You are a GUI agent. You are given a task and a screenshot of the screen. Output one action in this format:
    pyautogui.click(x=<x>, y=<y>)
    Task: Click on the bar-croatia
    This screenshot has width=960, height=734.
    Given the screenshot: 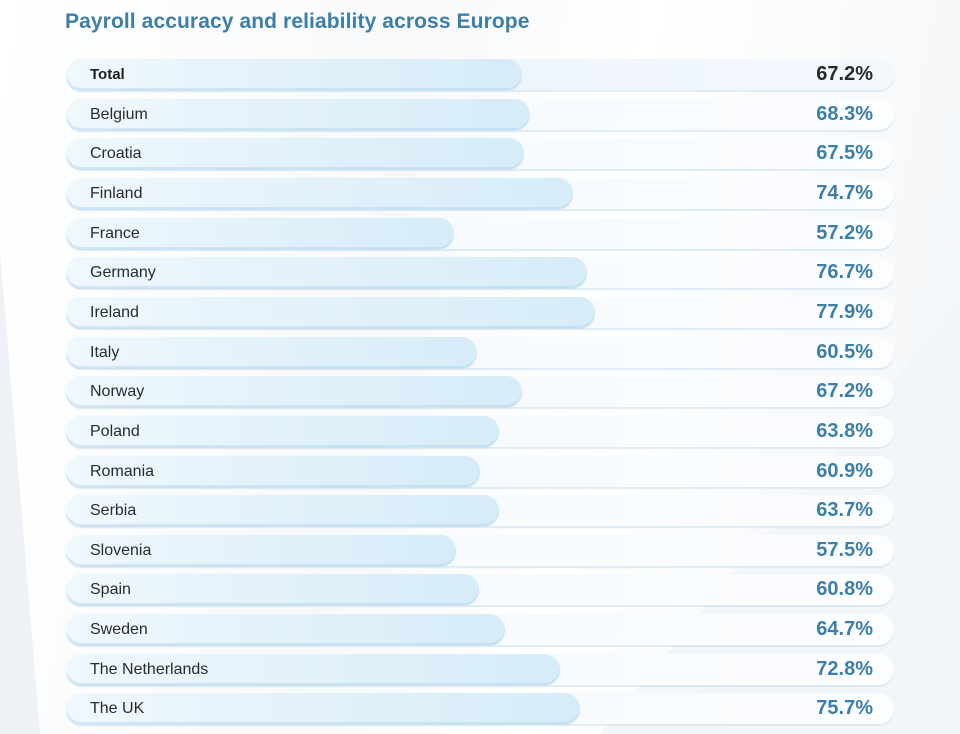 What is the action you would take?
    pyautogui.click(x=295, y=153)
    